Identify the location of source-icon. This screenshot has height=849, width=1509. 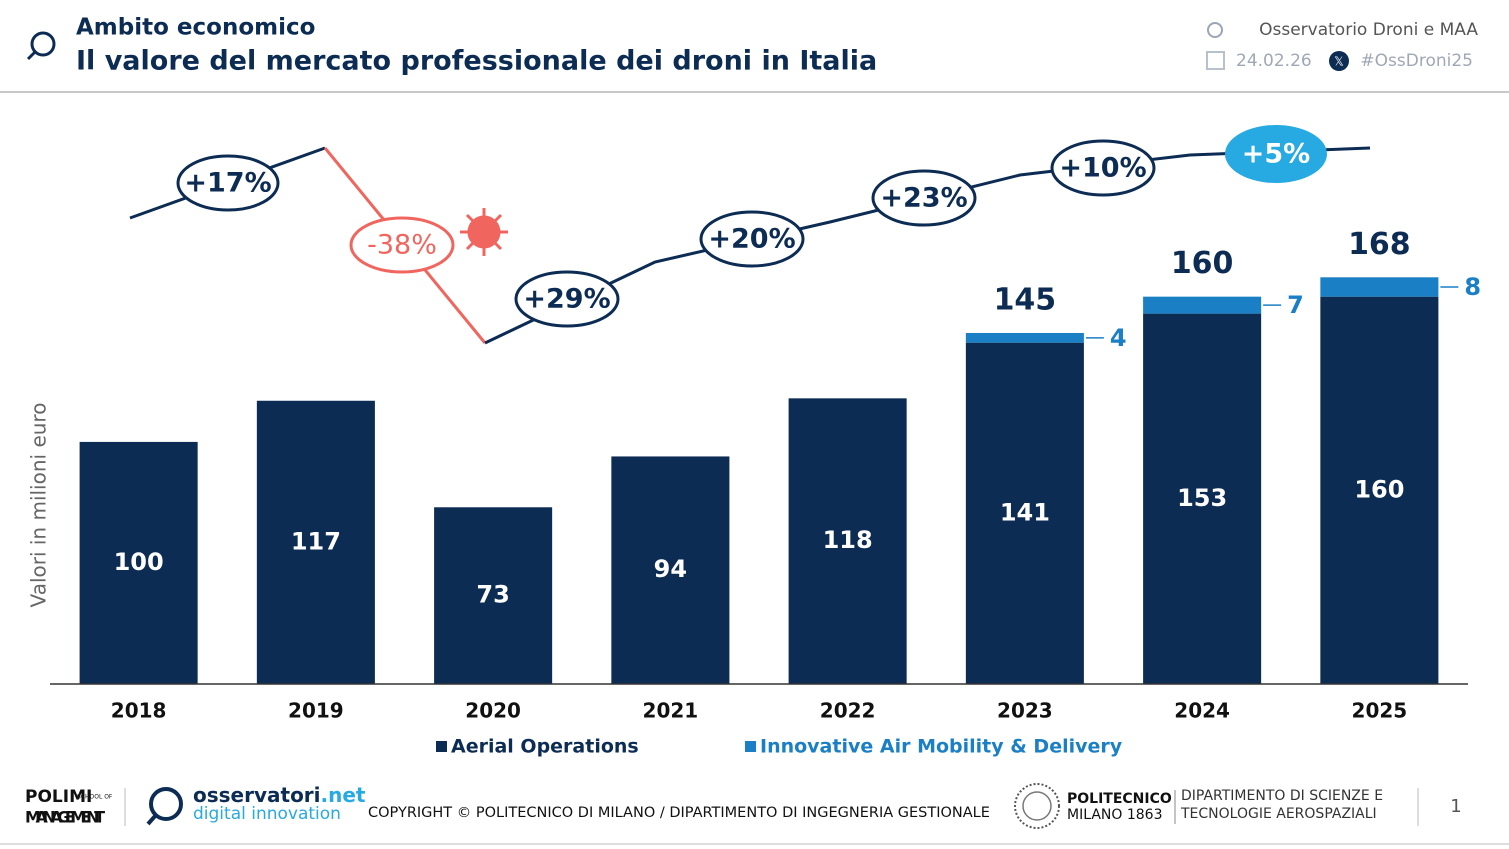
(1215, 30).